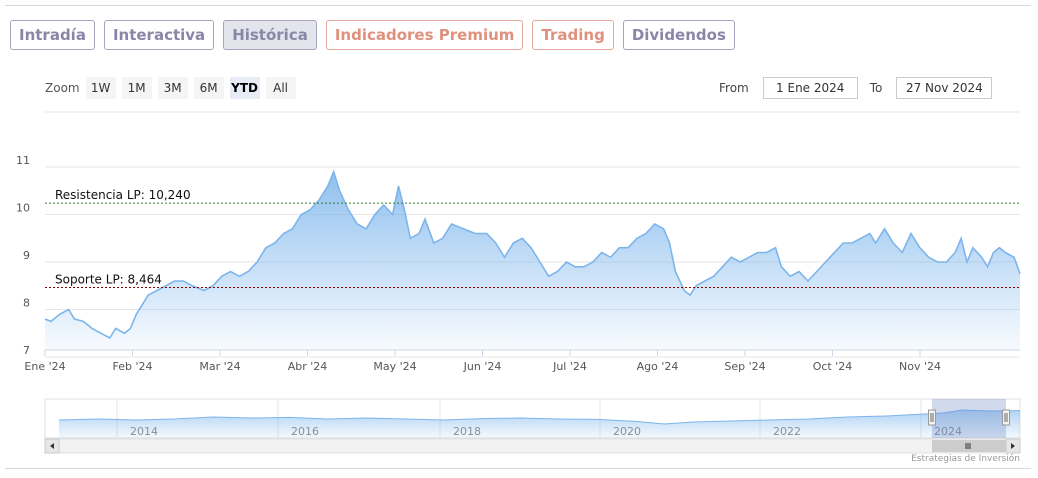 Image resolution: width=1038 pixels, height=478 pixels. Describe the element at coordinates (833, 366) in the screenshot. I see `x-tick-label: Oct '24` at that location.